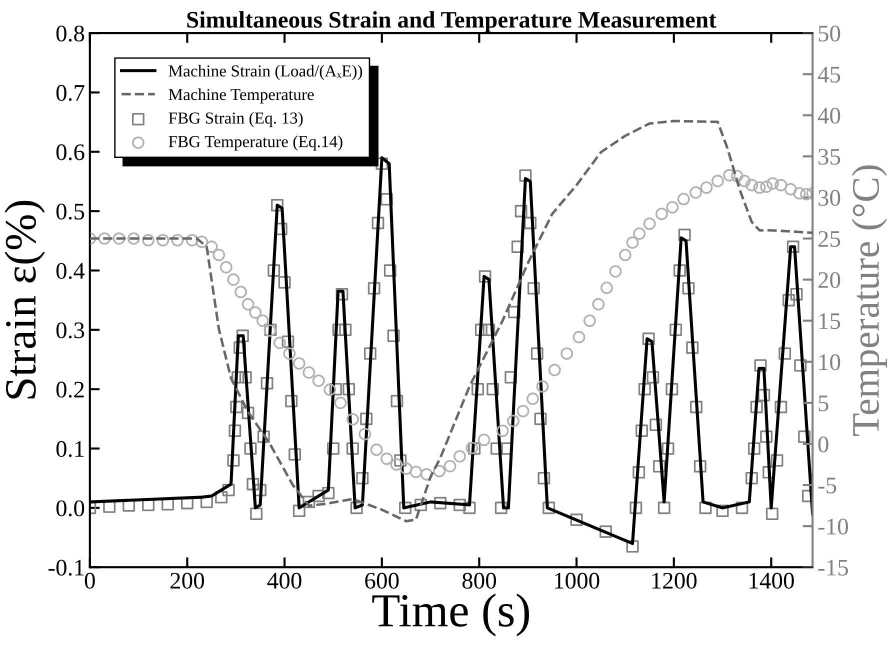  I want to click on y-tick-label: 0.3, so click(70, 330).